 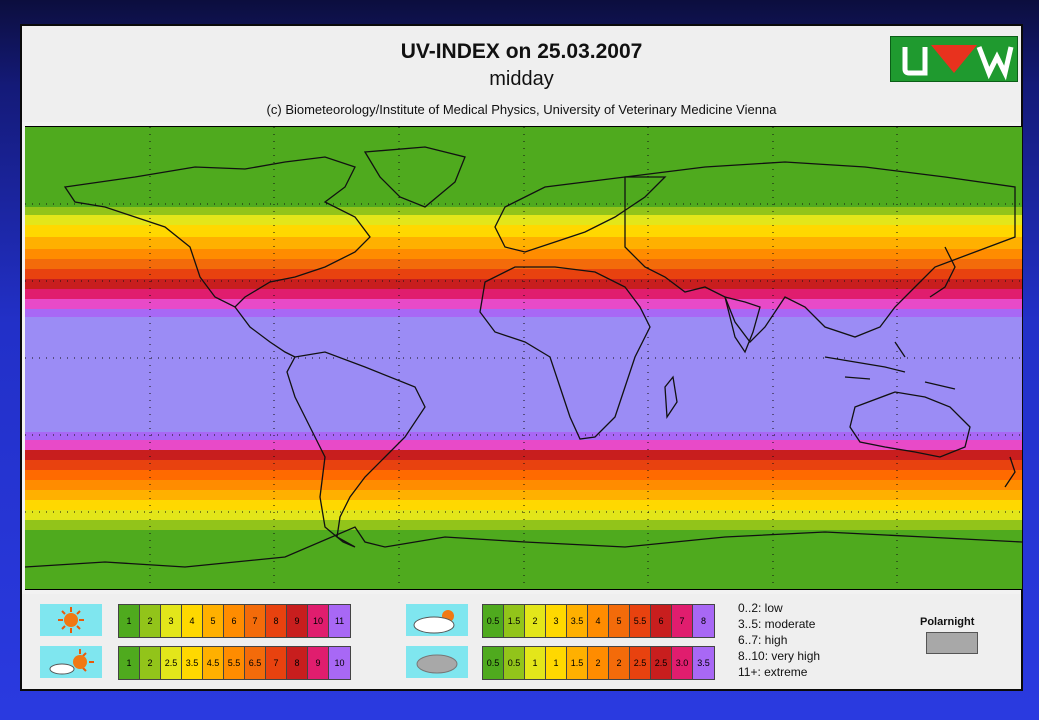 I want to click on scattered-cloud-icon, so click(x=437, y=620).